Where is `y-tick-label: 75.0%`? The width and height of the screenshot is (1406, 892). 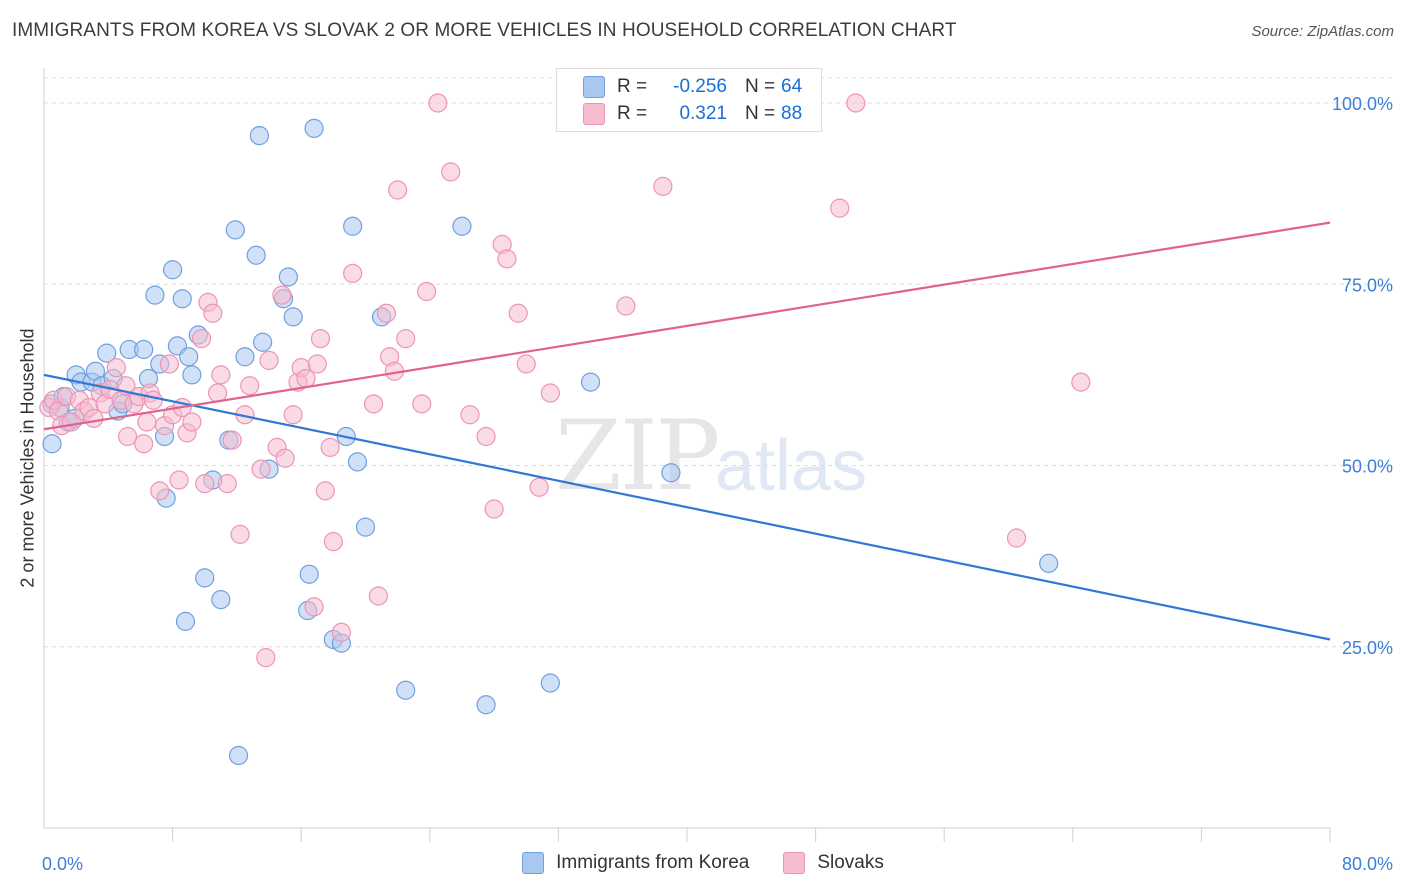
y-tick-label: 75.0% is located at coordinates (1367, 285).